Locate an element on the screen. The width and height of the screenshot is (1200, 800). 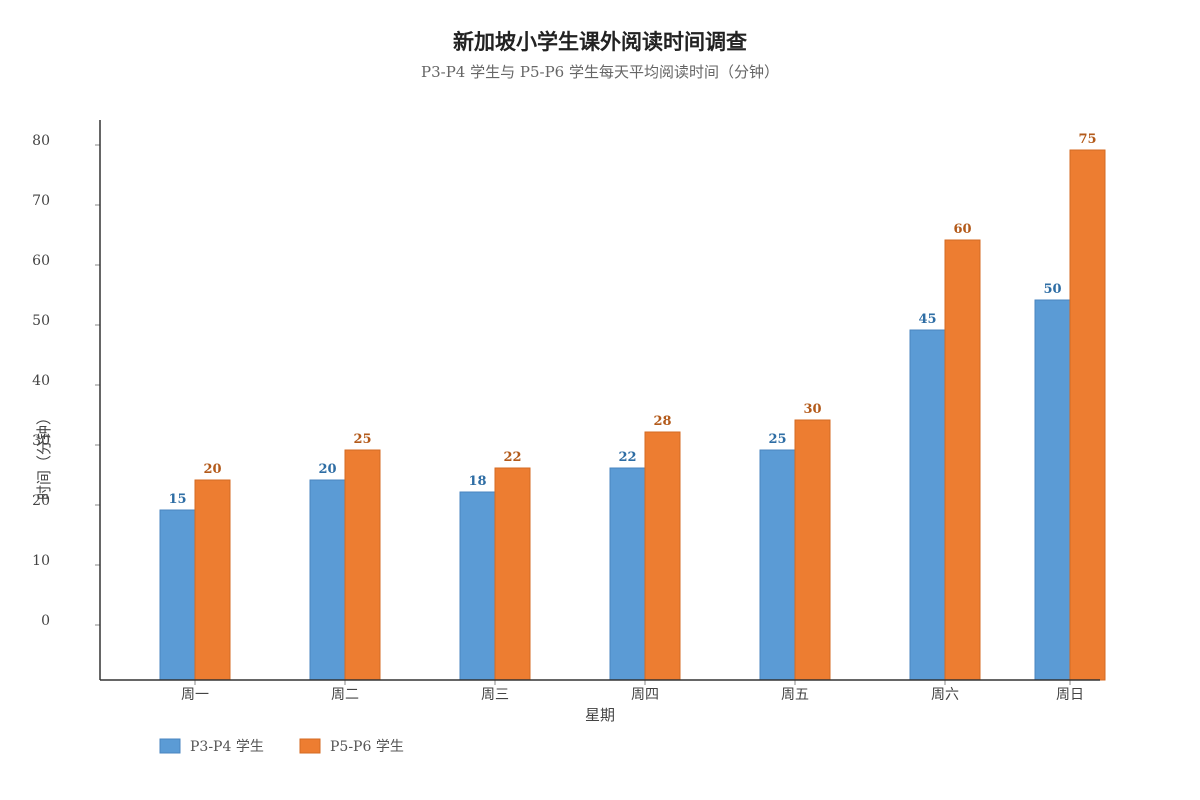
legend-label-p5p6: P5-P6 学生 is located at coordinates (367, 747).